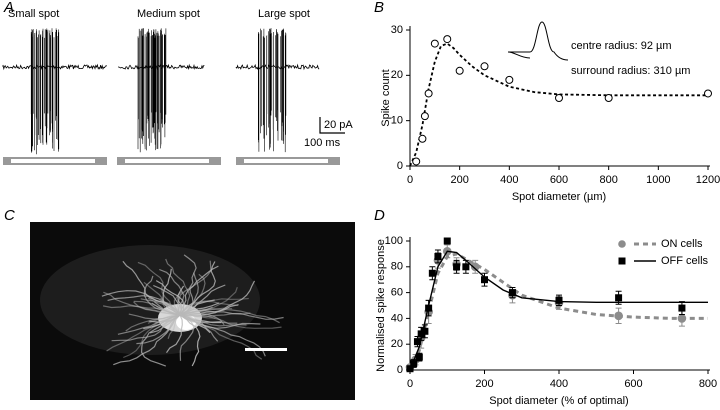  I want to click on y-tick-label: 100, so click(394, 241).